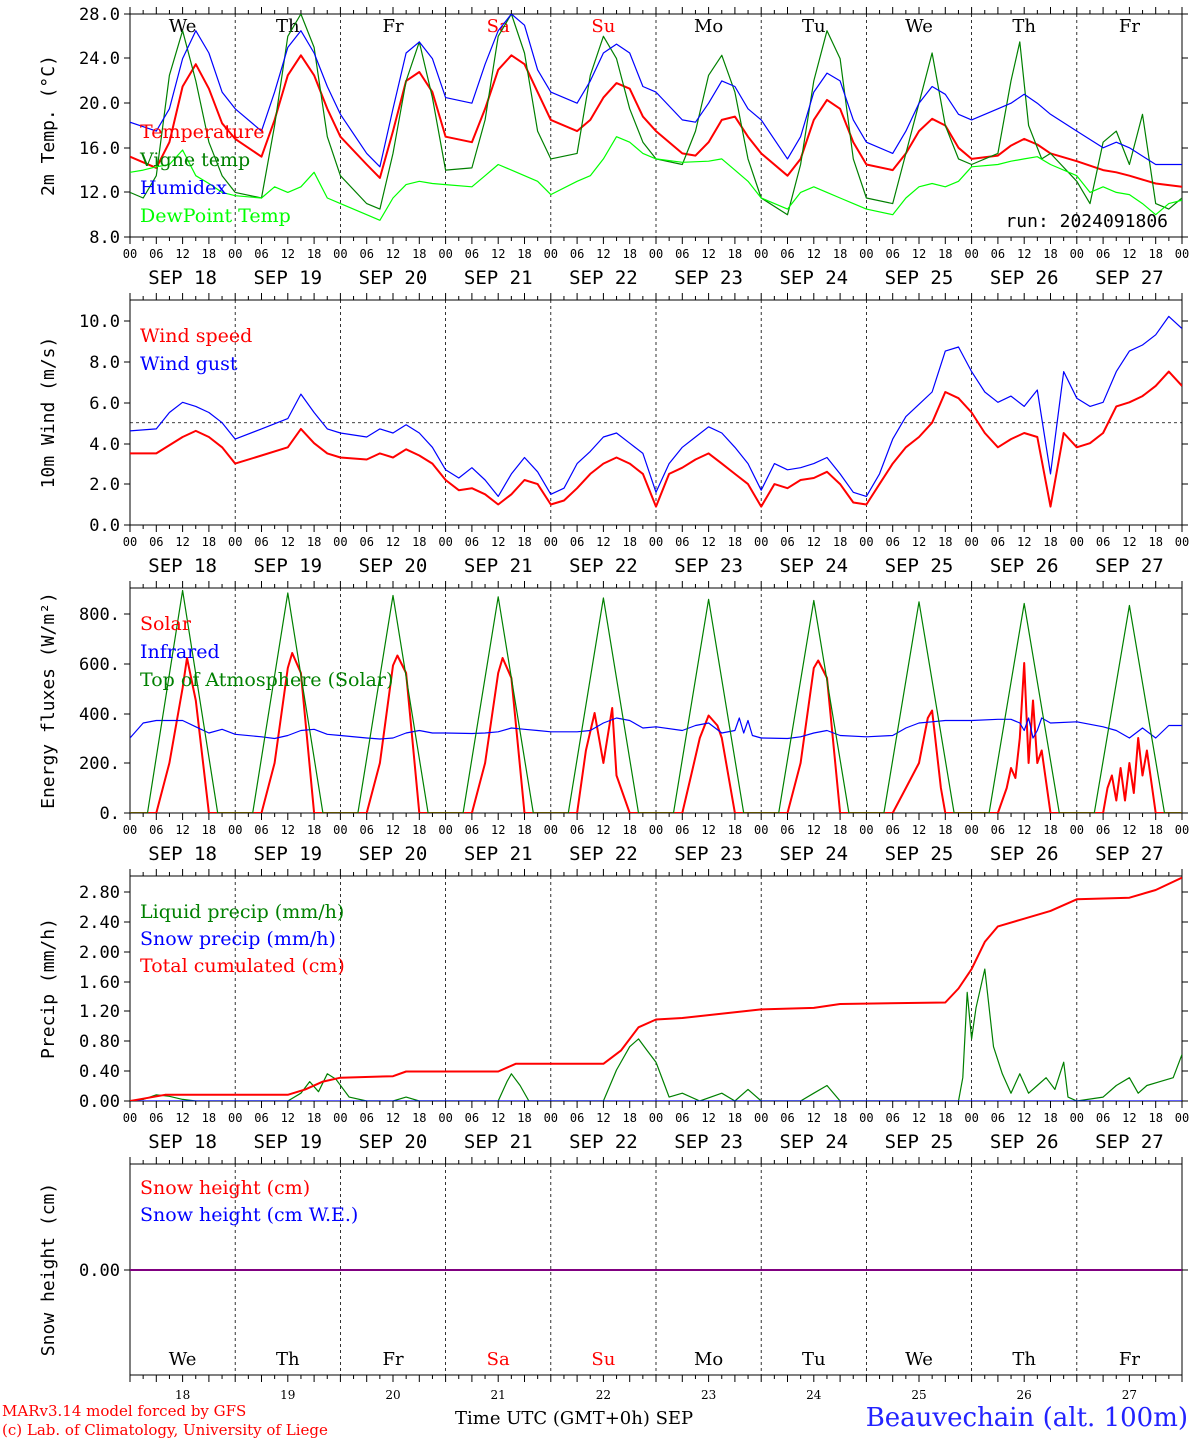  I want to click on y-axis-title: Energy fluxes (W/m²), so click(48, 700).